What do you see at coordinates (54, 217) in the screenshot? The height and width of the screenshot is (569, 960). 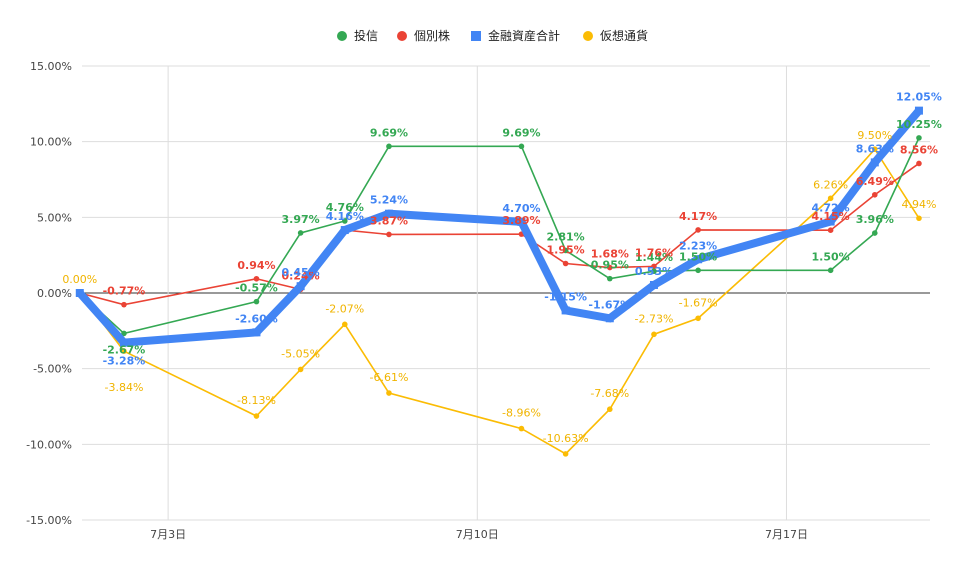 I see `y-tick-label-5-00: 5.00%` at bounding box center [54, 217].